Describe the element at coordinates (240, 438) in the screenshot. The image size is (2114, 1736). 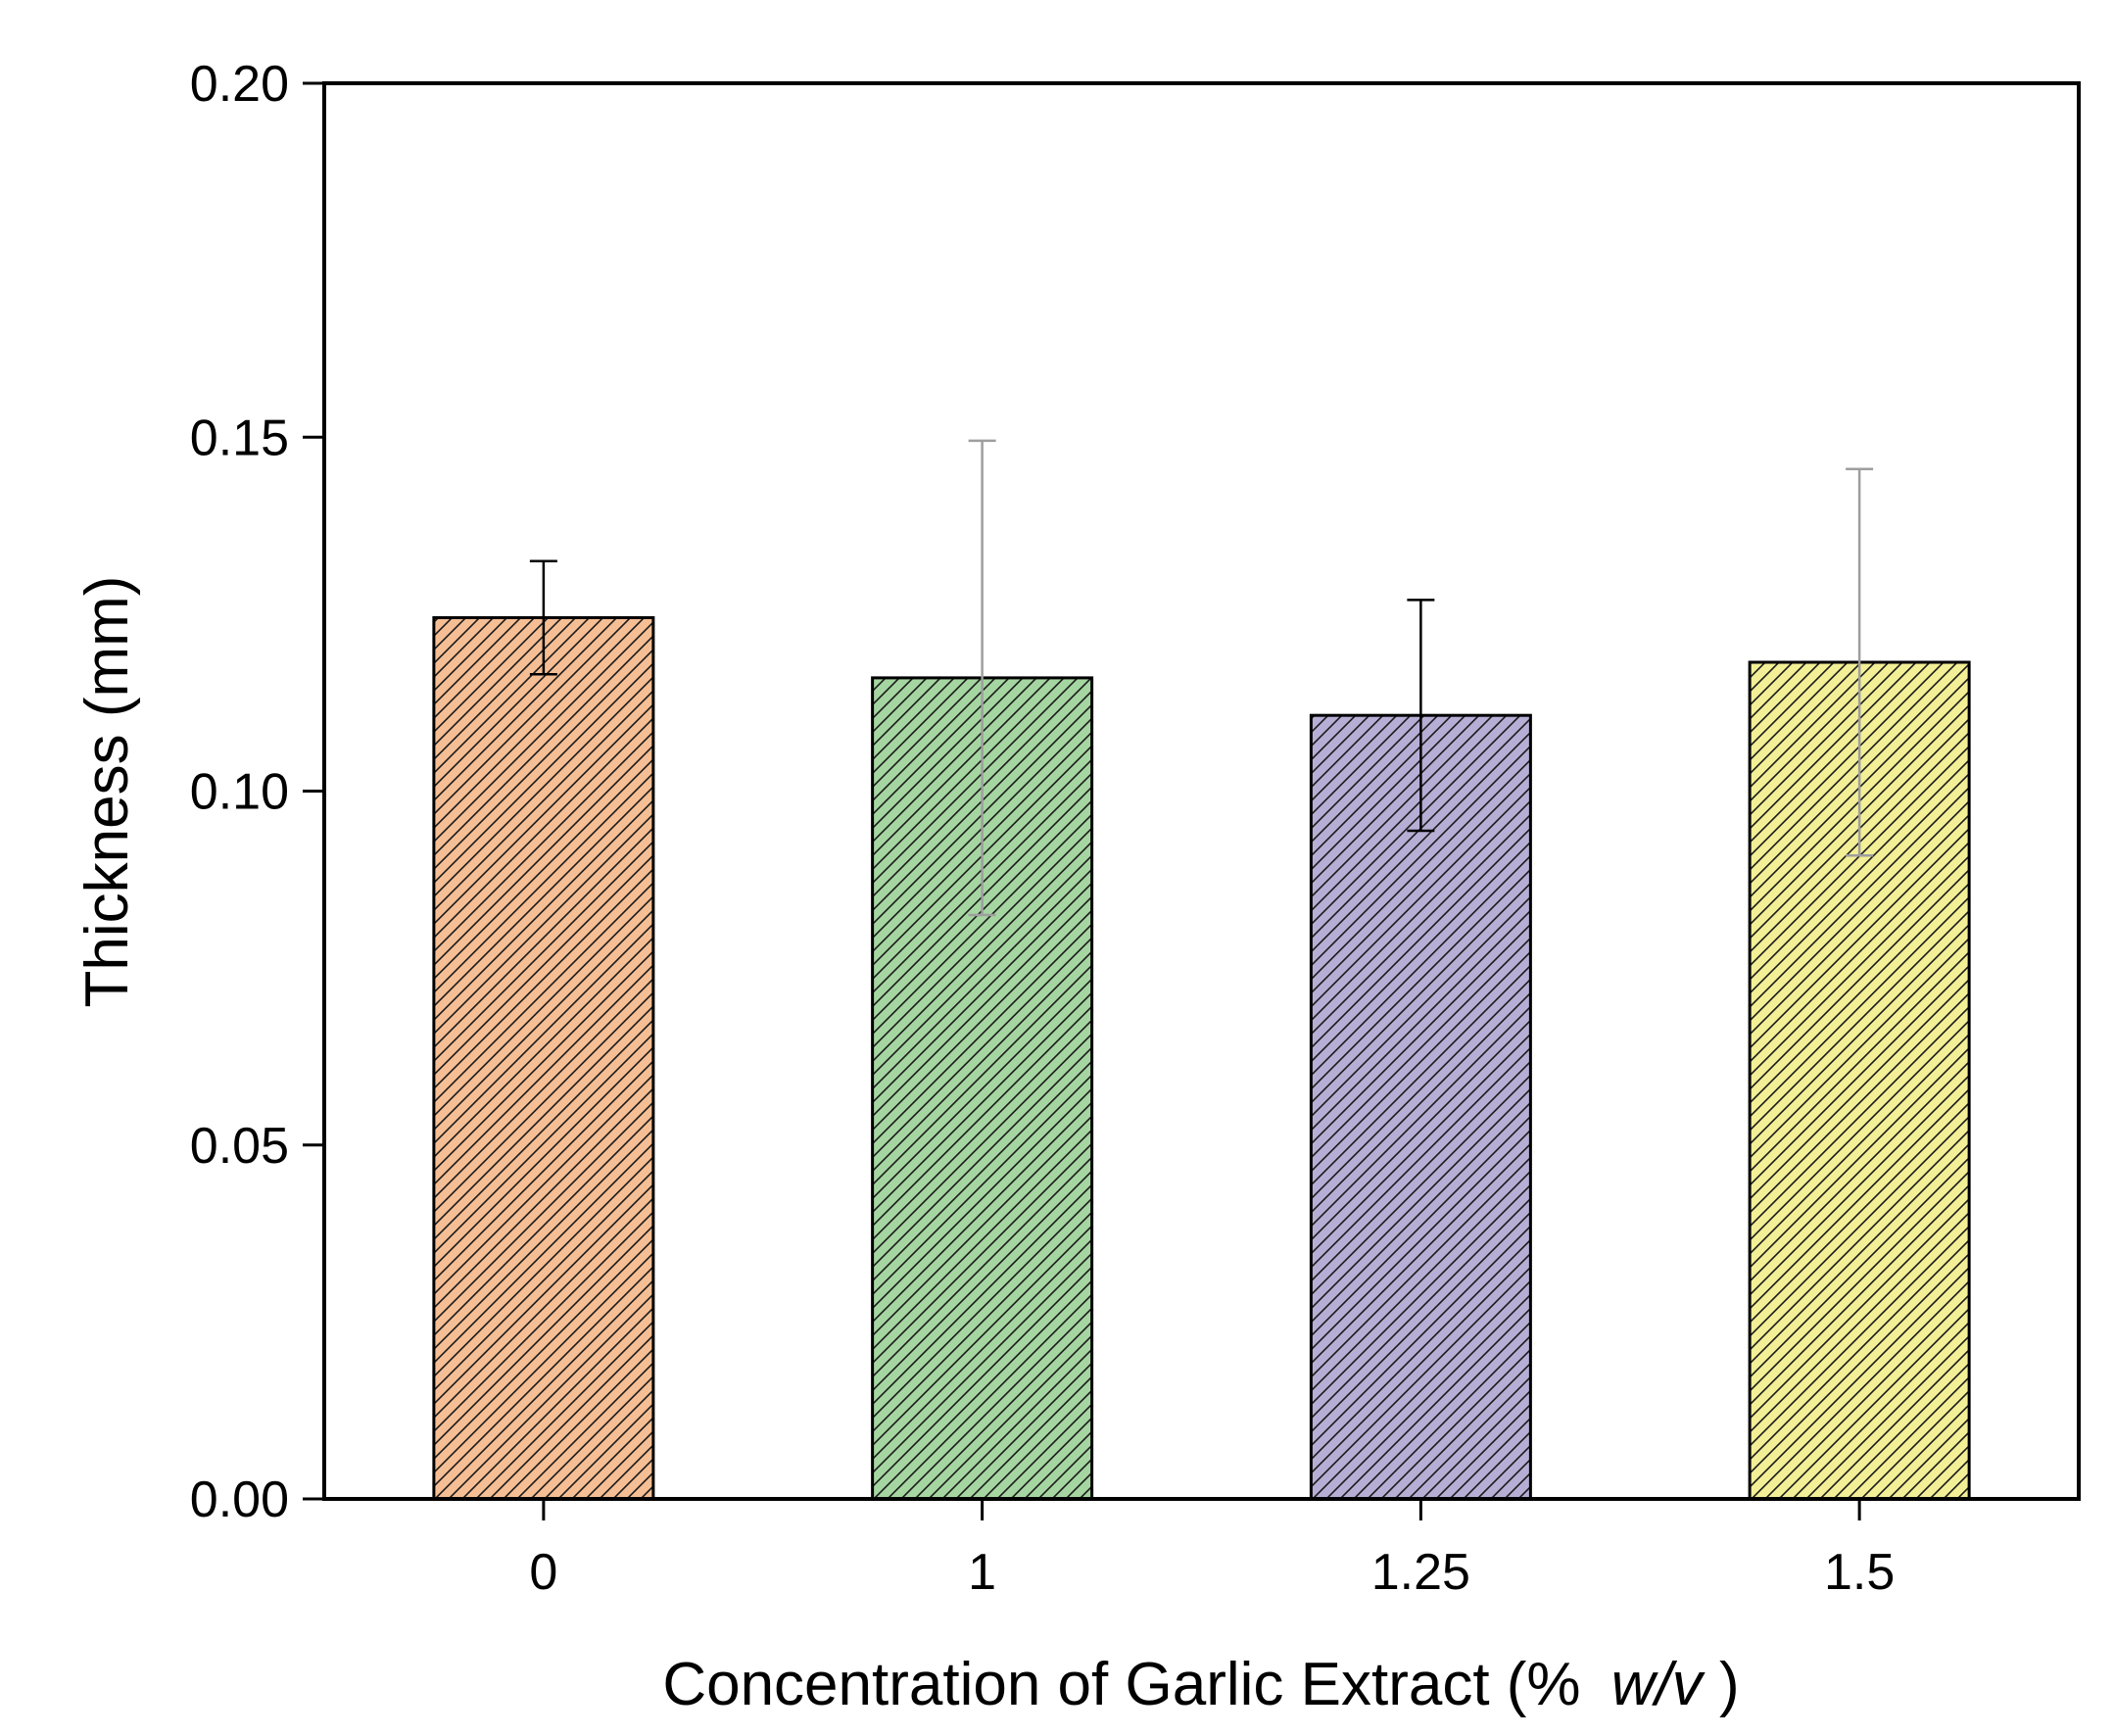
I see `y-tick-label: 0.15` at that location.